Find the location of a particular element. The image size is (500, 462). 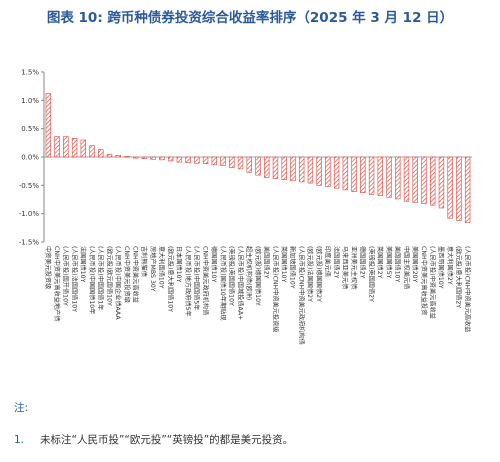

x-tick-label: 中资美元投资级 is located at coordinates (48, 267).